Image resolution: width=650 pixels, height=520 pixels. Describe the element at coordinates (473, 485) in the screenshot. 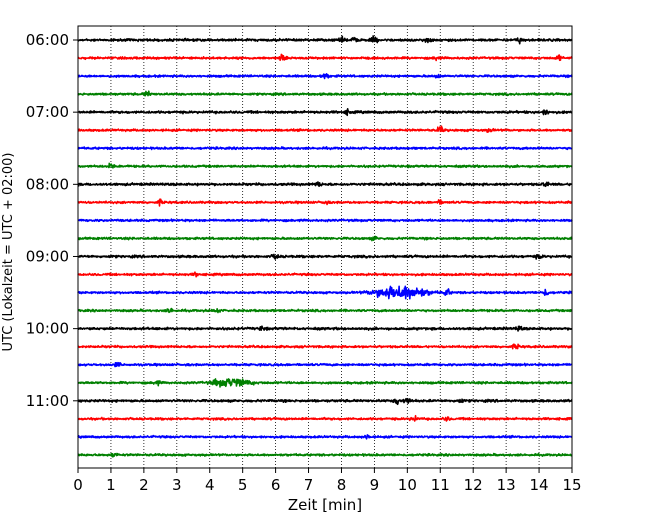

I see `x-tick-label-12: 12` at that location.